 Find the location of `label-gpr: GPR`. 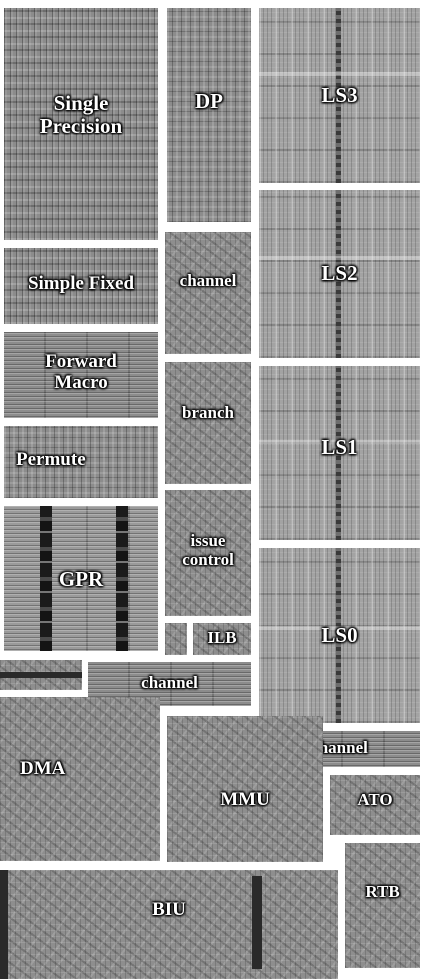

label-gpr: GPR is located at coordinates (81, 579).